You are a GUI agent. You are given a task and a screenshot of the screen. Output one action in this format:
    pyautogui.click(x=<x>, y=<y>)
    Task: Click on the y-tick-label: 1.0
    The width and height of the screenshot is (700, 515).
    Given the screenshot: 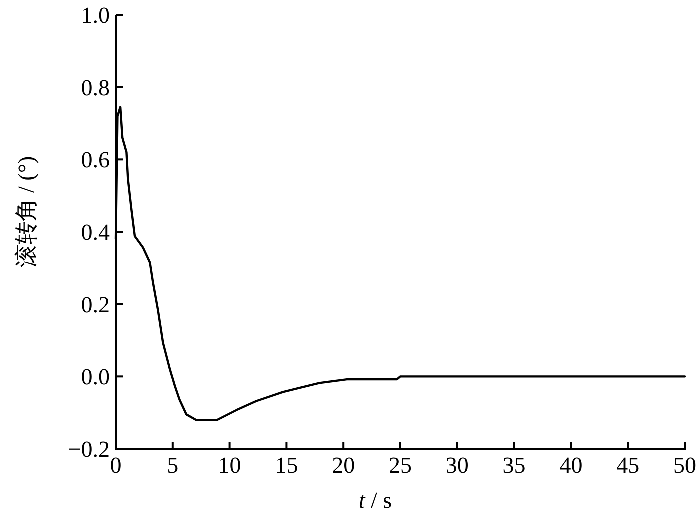 What is the action you would take?
    pyautogui.click(x=95, y=15)
    